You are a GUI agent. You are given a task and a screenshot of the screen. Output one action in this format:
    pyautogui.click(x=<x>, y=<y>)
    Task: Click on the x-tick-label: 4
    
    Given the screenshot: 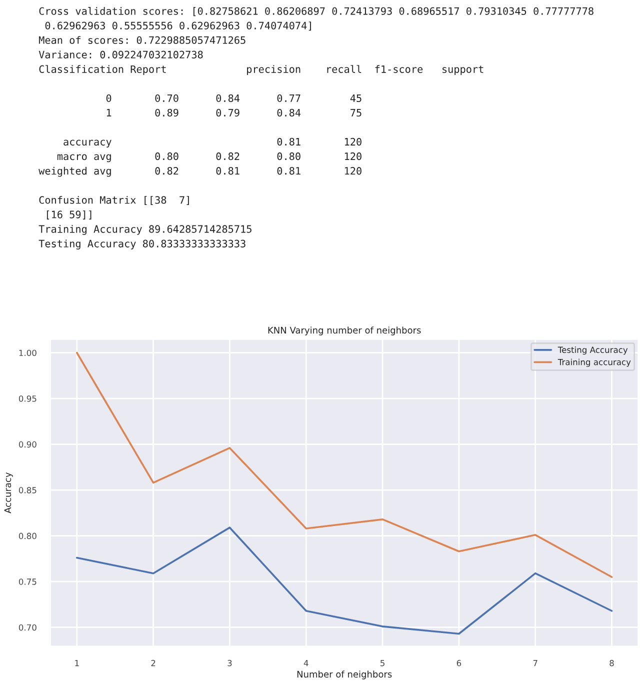 What is the action you would take?
    pyautogui.click(x=306, y=663)
    